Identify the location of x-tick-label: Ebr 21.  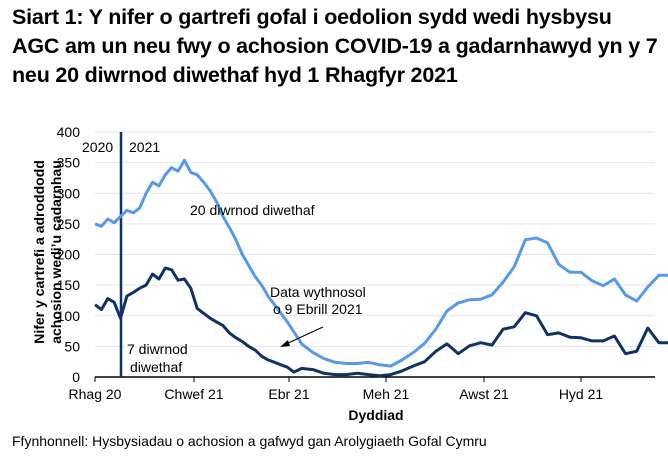
(288, 394).